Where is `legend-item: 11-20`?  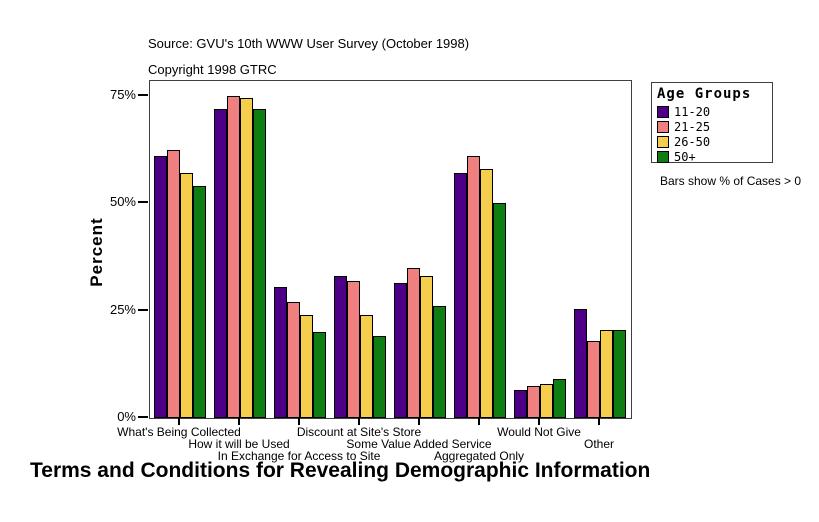
legend-item: 11-20 is located at coordinates (712, 111).